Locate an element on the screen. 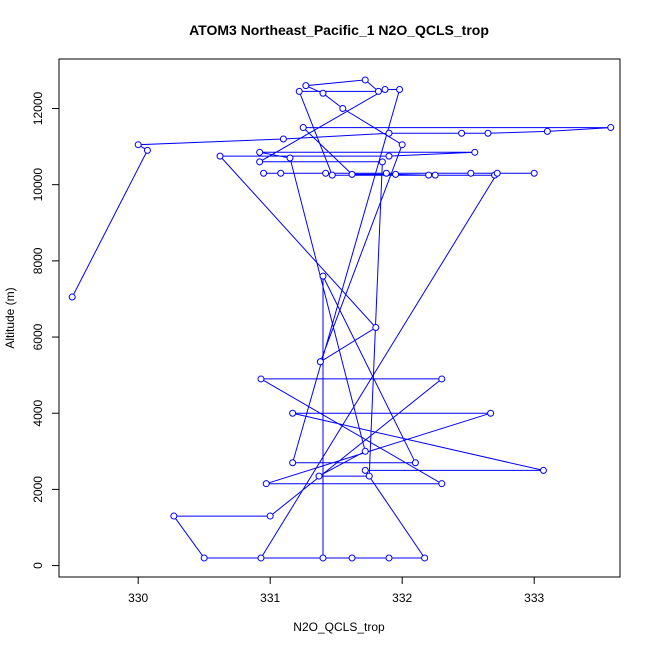  y-tick-label: 12000 is located at coordinates (38, 109).